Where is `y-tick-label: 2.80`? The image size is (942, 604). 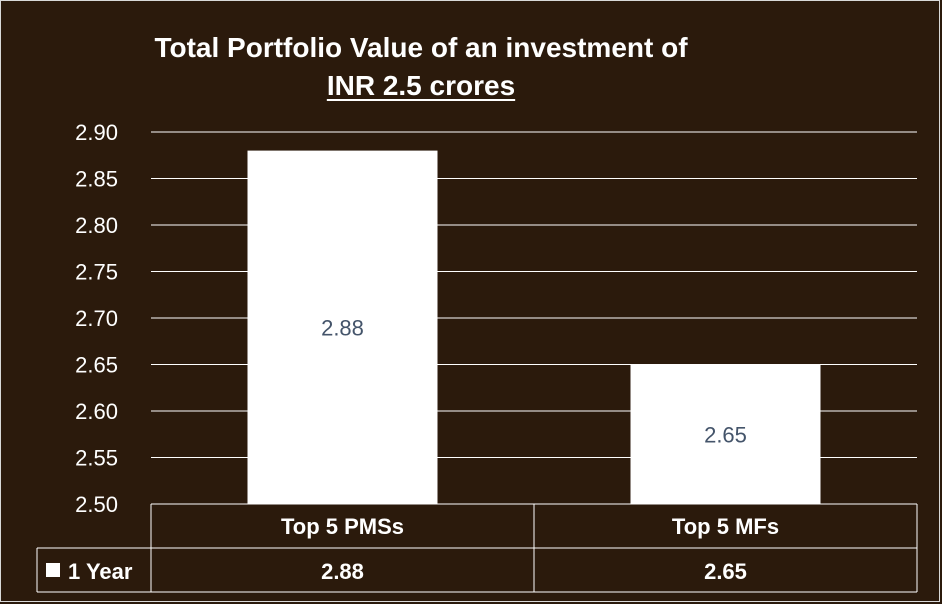
y-tick-label: 2.80 is located at coordinates (96, 225).